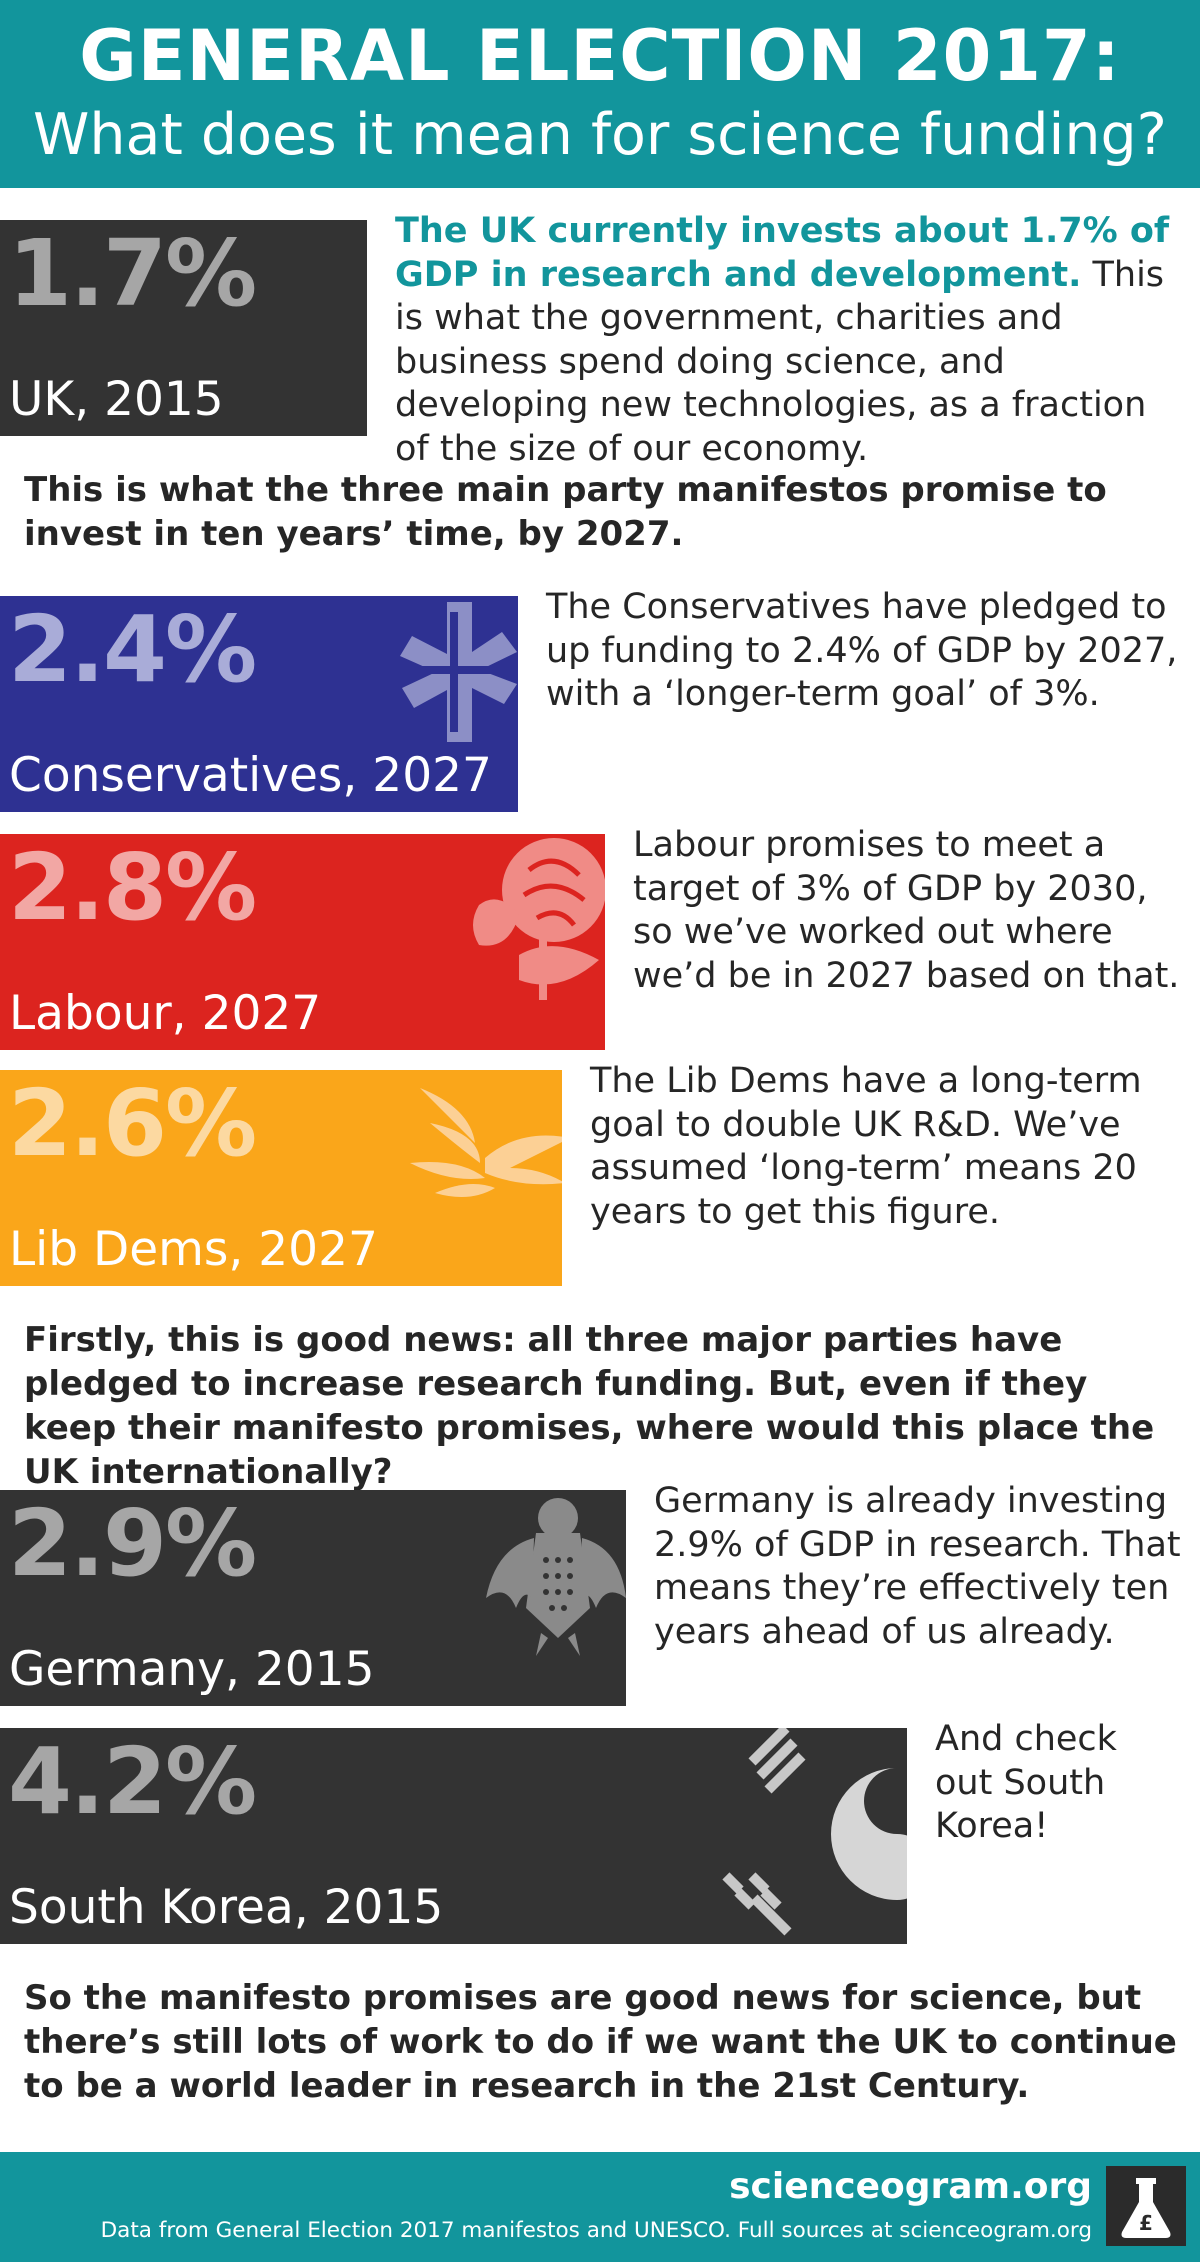 This screenshot has width=1200, height=2262. I want to click on bar-category-label: South Korea, 2015, so click(226, 1907).